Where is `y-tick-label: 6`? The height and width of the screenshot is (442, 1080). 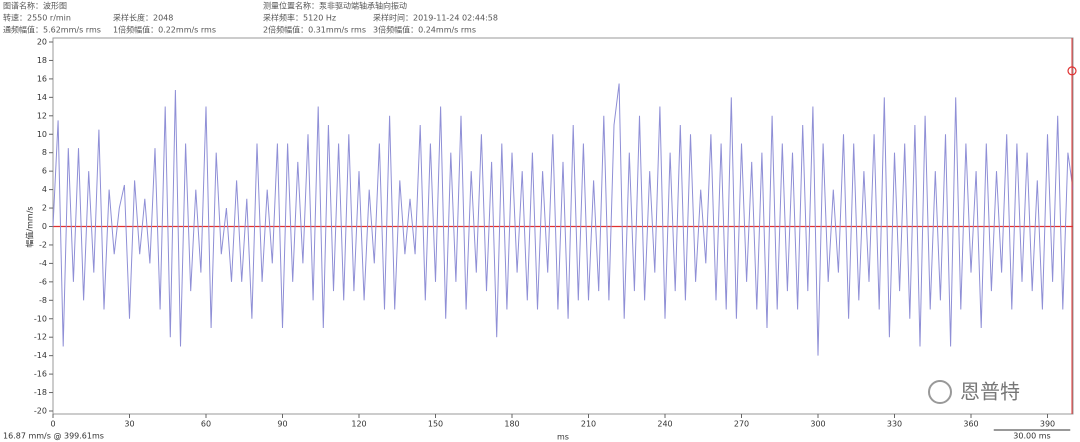 y-tick-label: 6 is located at coordinates (44, 171).